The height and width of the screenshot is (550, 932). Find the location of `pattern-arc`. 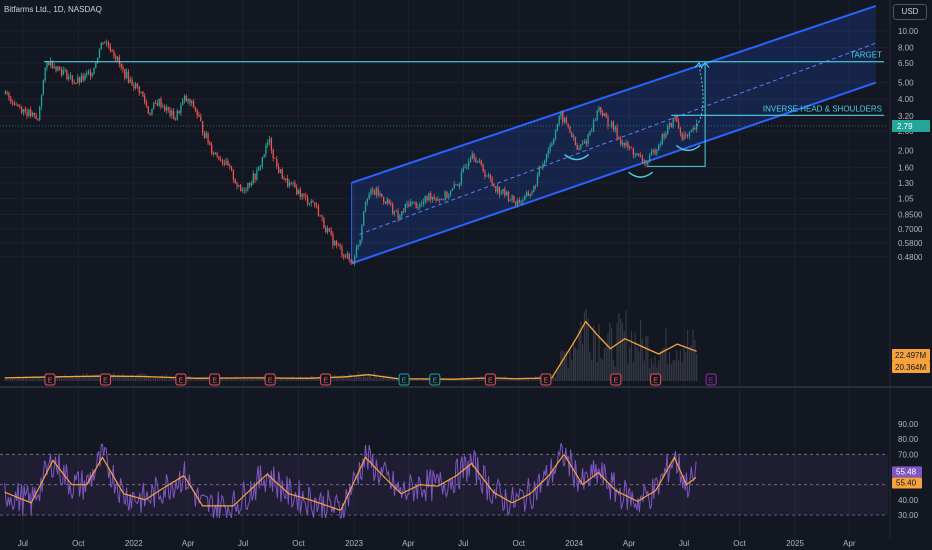

pattern-arc is located at coordinates (688, 148).